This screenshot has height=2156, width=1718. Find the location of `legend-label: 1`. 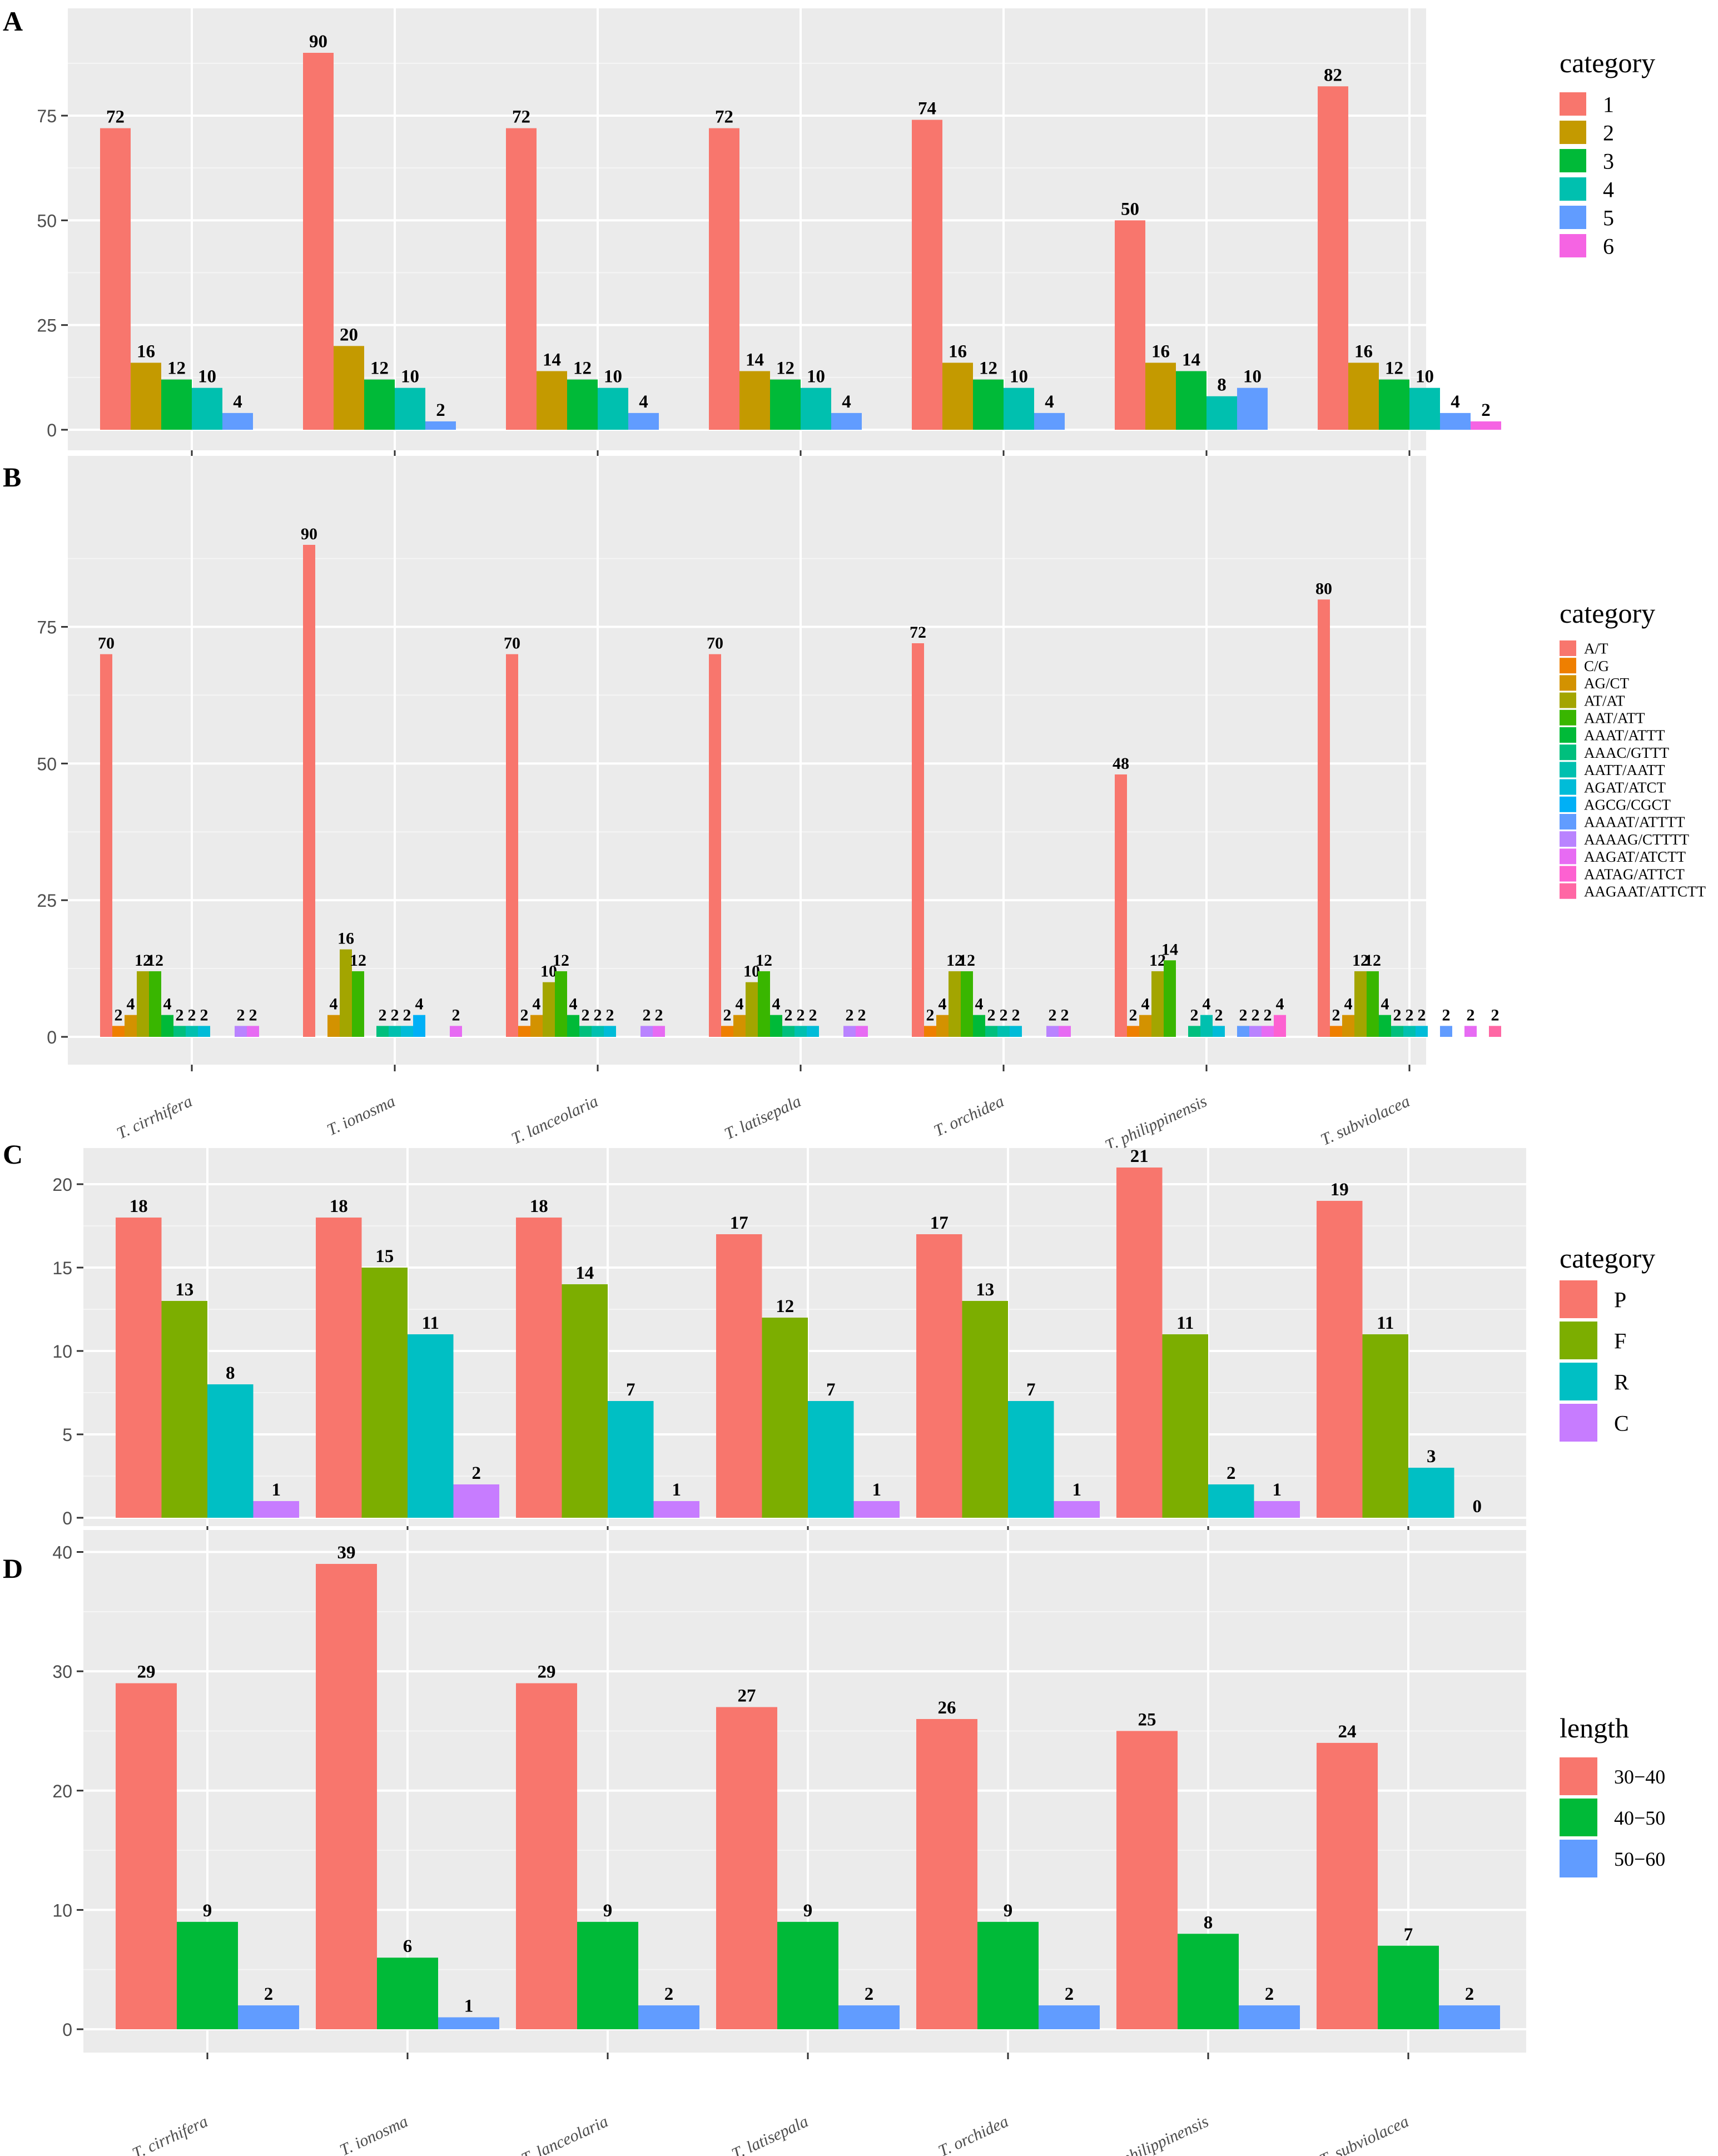

legend-label: 1 is located at coordinates (1608, 105).